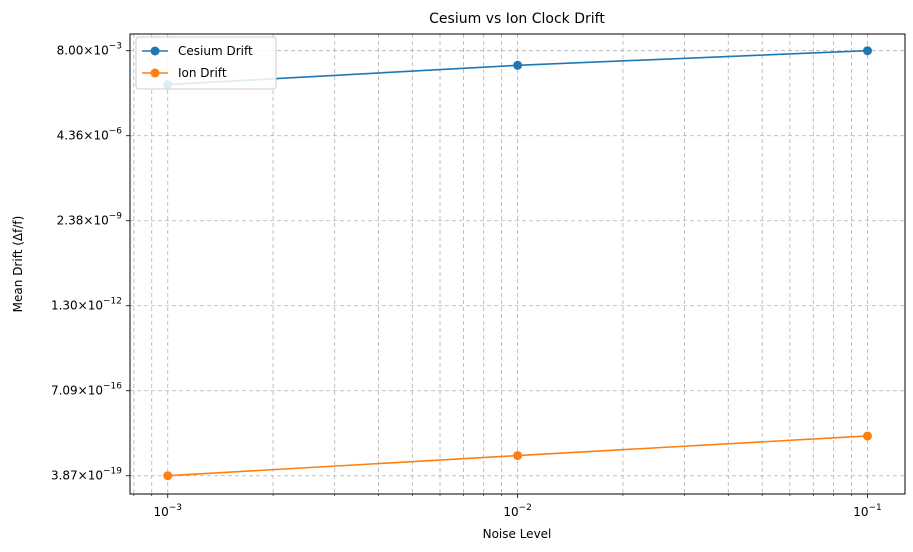 Image resolution: width=913 pixels, height=552 pixels. What do you see at coordinates (90, 220) in the screenshot?
I see `y-tick-label: 2.38×10⁻⁹` at bounding box center [90, 220].